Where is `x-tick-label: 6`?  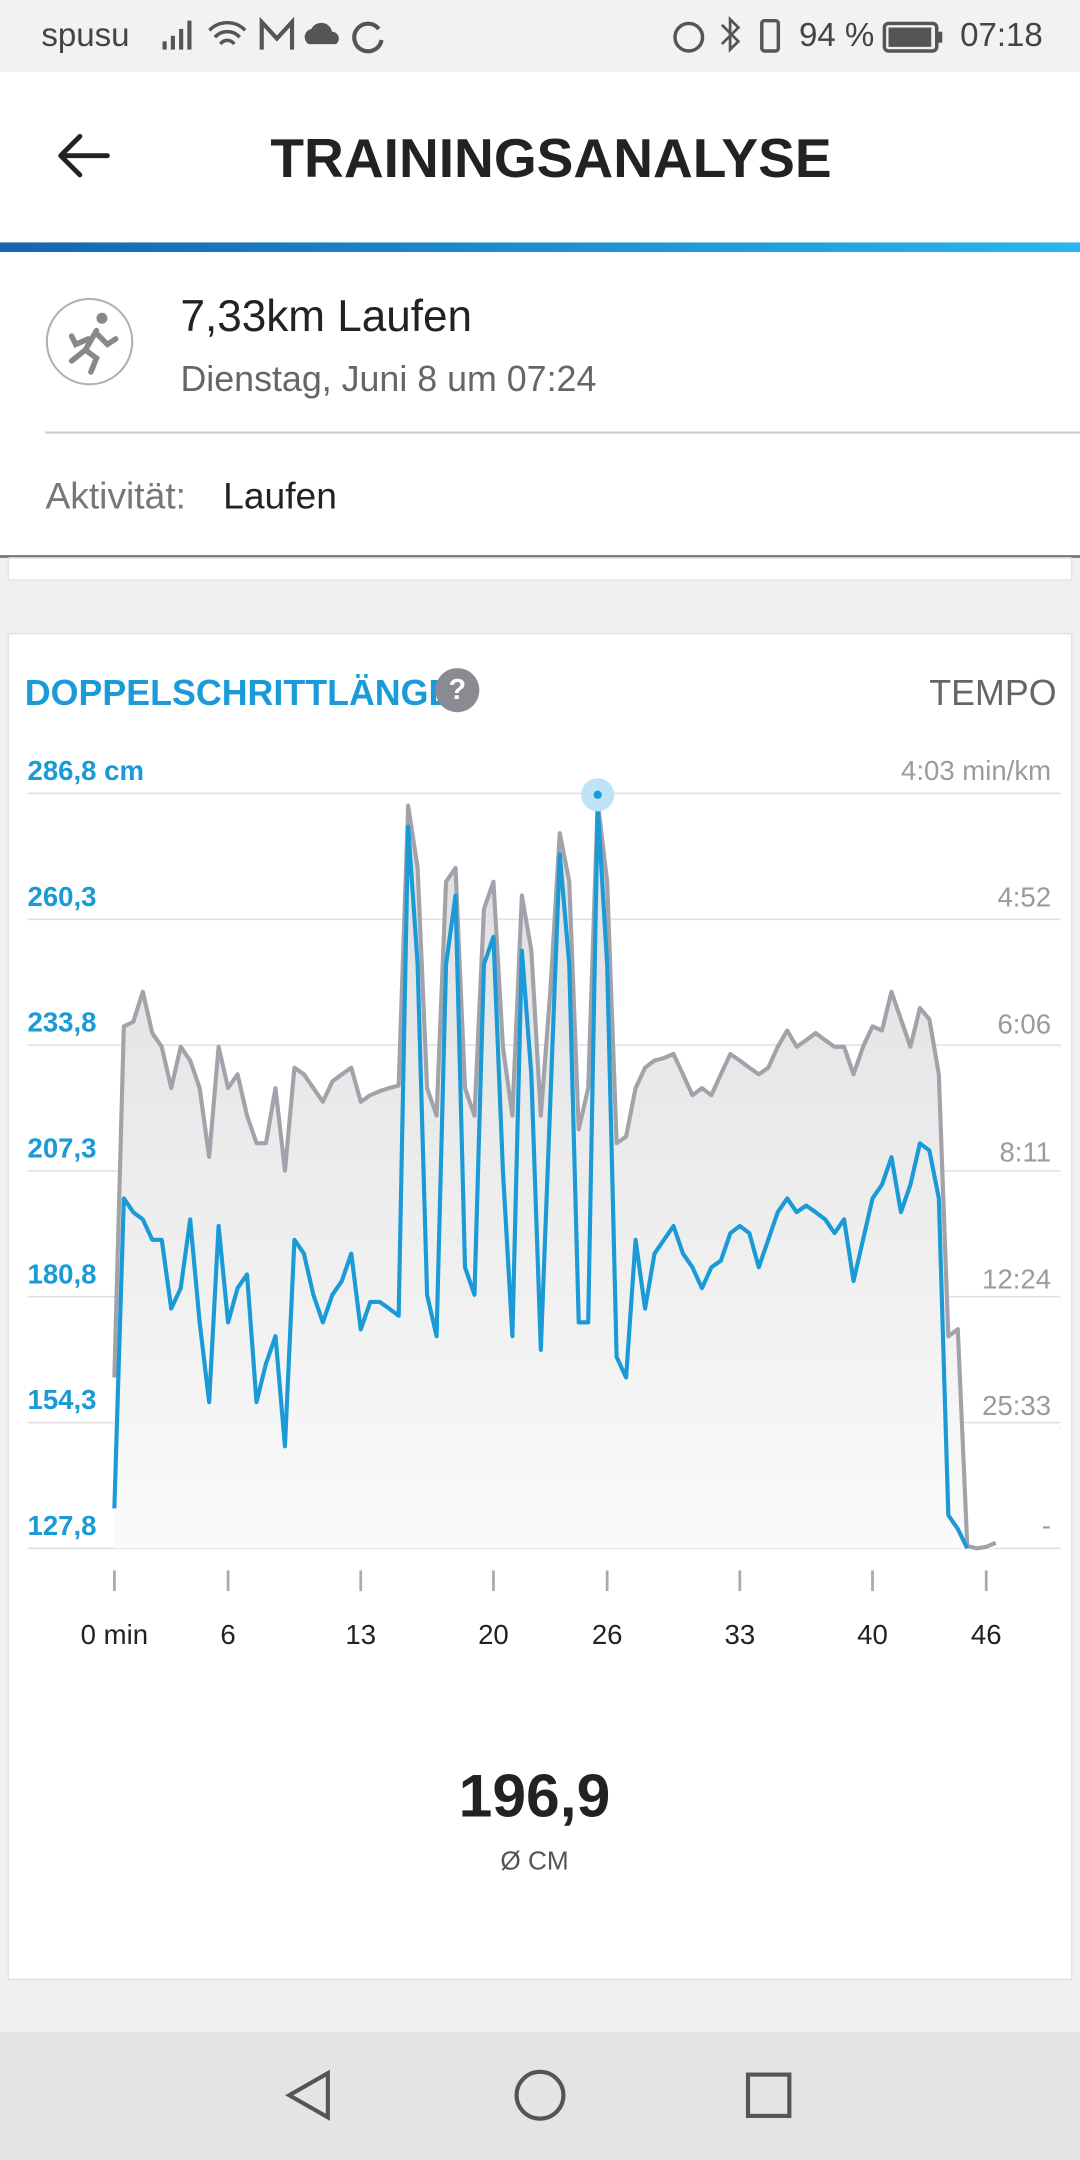
x-tick-label: 6 is located at coordinates (227, 1634).